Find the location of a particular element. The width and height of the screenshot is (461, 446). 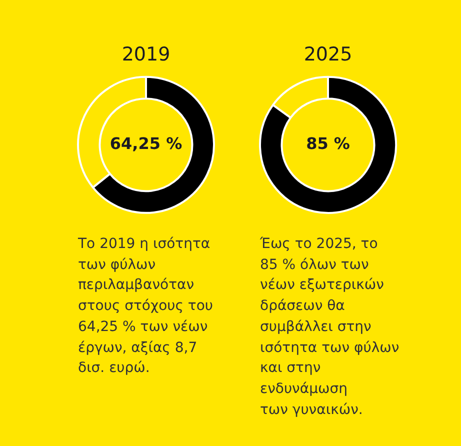

chart-title: 2025 is located at coordinates (328, 54).